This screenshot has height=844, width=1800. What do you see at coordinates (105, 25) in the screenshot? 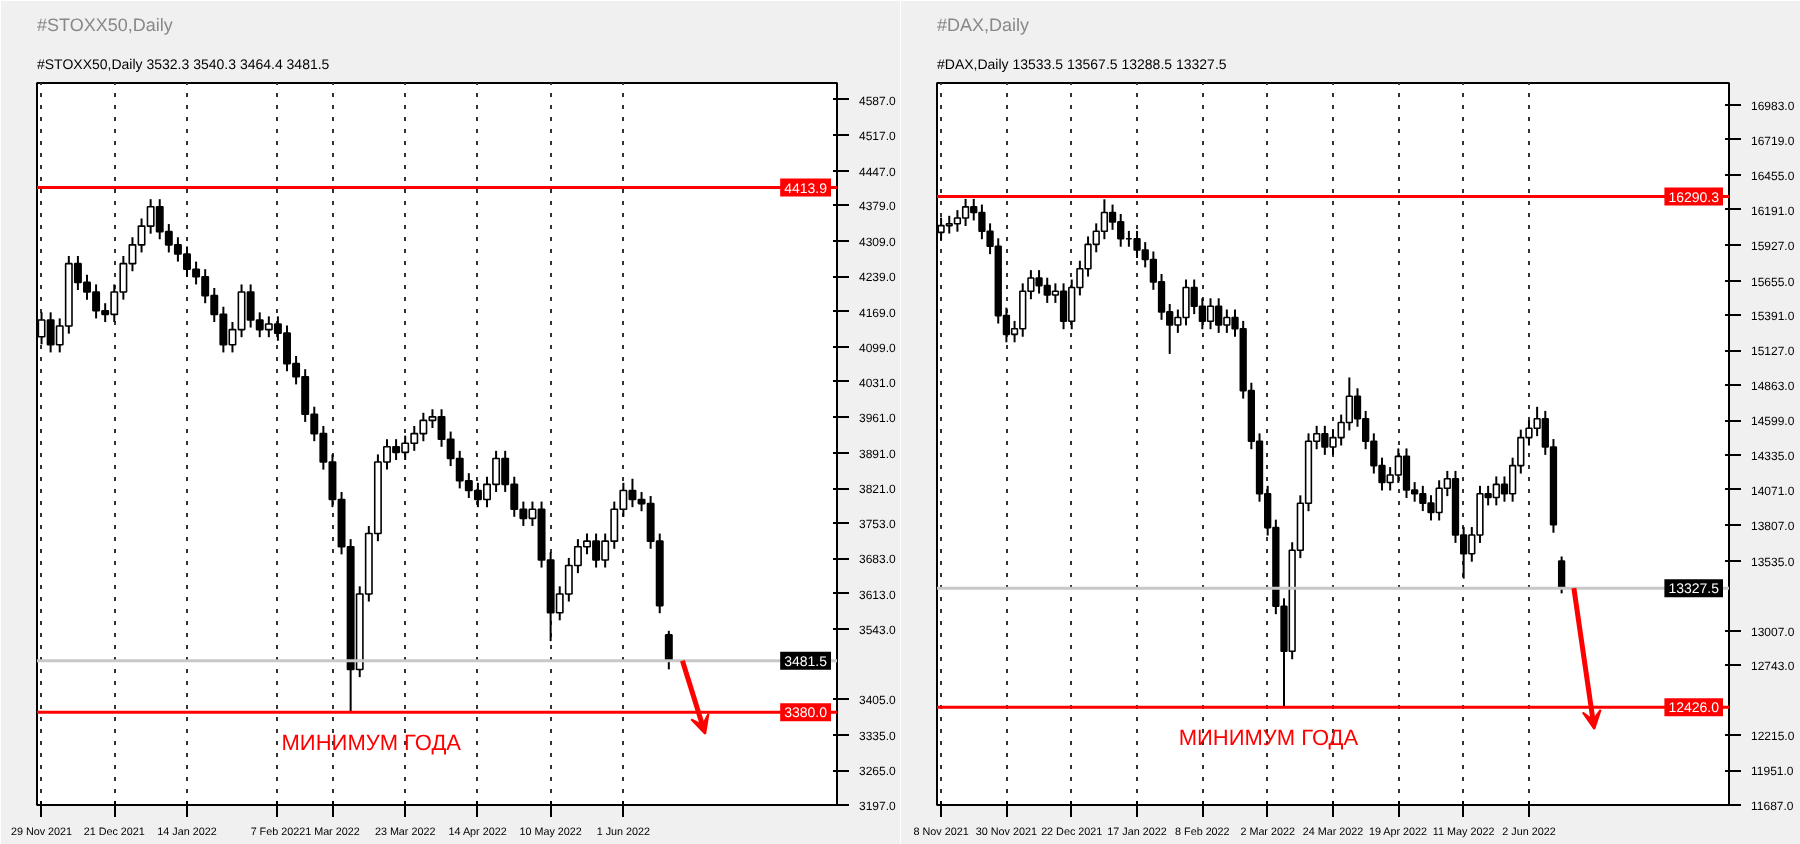
I see `chart-title: #STOXX50,Daily` at bounding box center [105, 25].